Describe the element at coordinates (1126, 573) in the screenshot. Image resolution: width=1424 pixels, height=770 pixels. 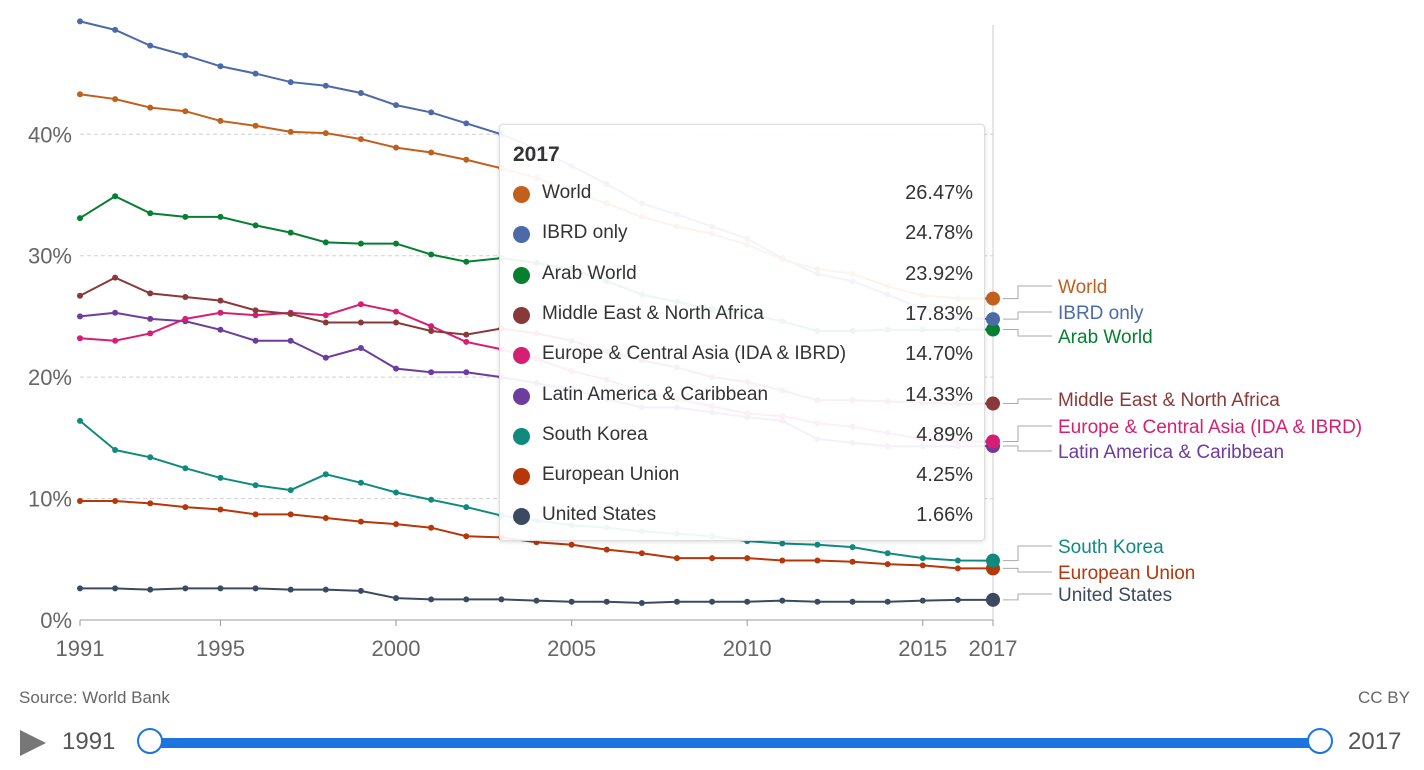
I see `series-end-label: European Union` at that location.